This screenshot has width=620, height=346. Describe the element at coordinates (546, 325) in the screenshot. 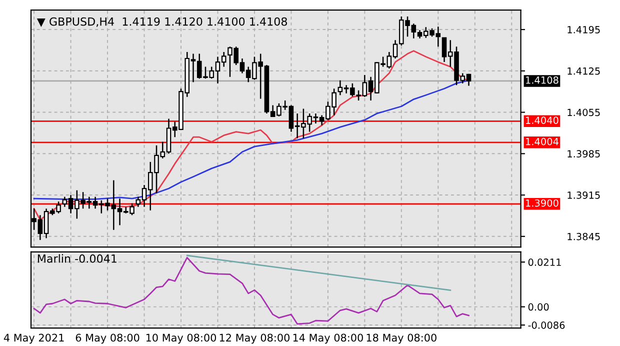

I see `y-tick-label: -0.0086` at that location.